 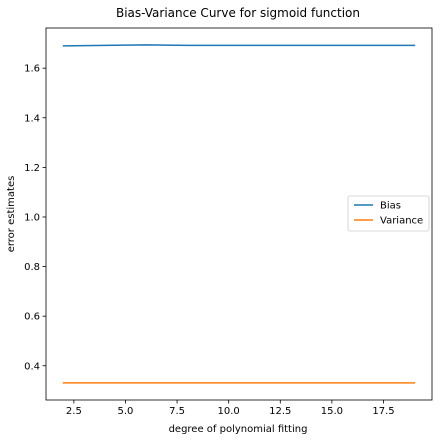 I want to click on x-tick-label: 2.5, so click(x=74, y=411).